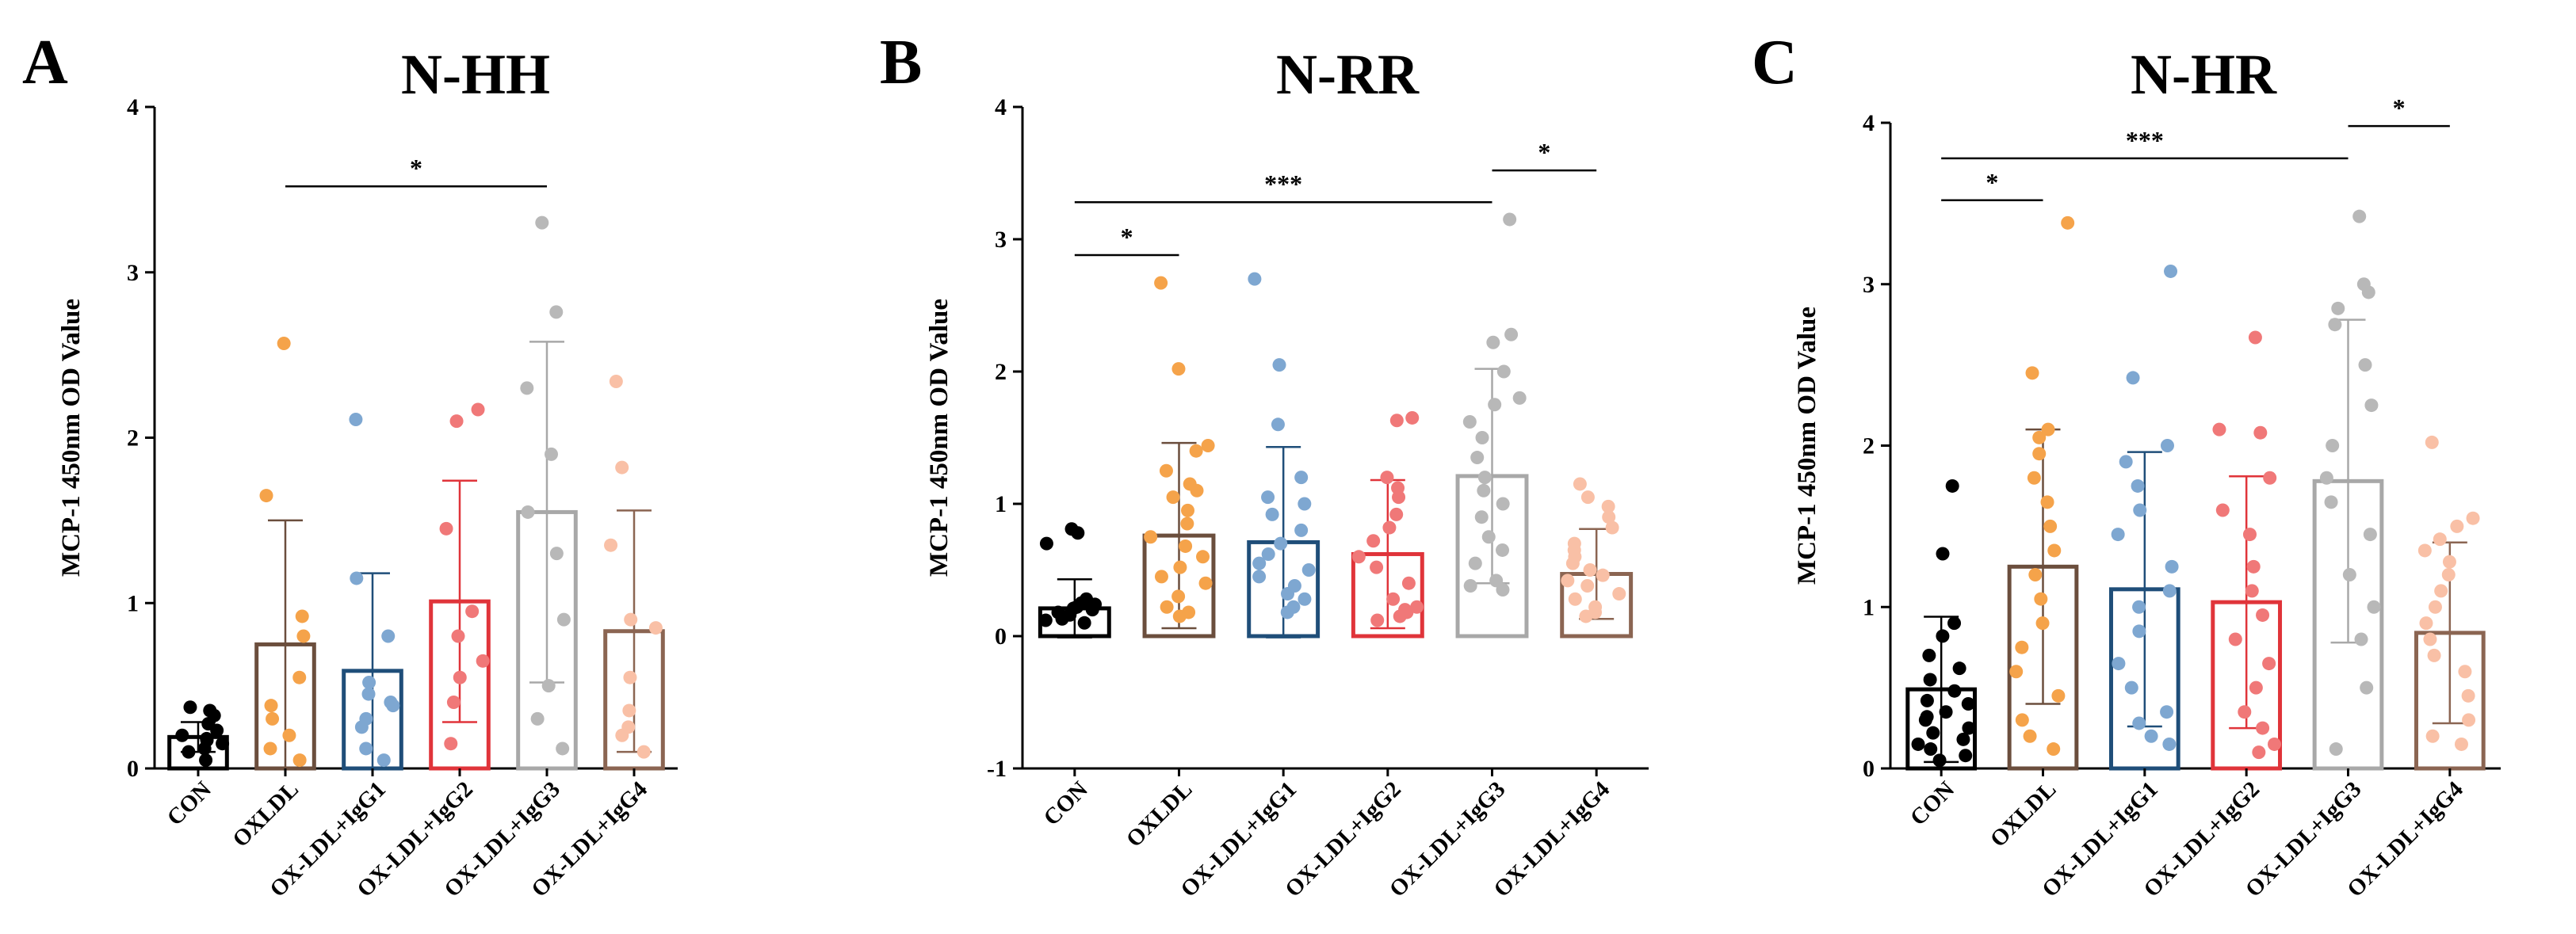  What do you see at coordinates (901, 62) in the screenshot?
I see `panel-letter: B` at bounding box center [901, 62].